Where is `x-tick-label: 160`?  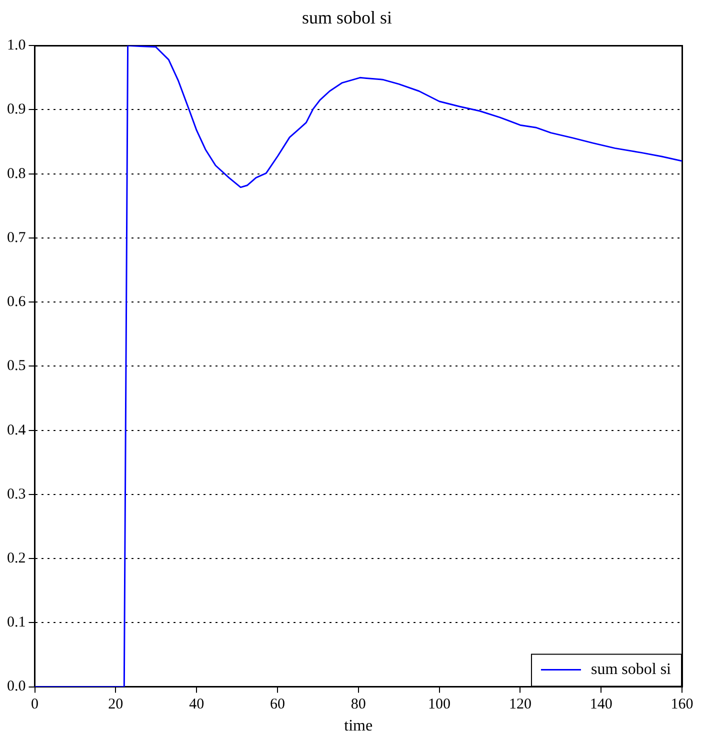 x-tick-label: 160 is located at coordinates (682, 704).